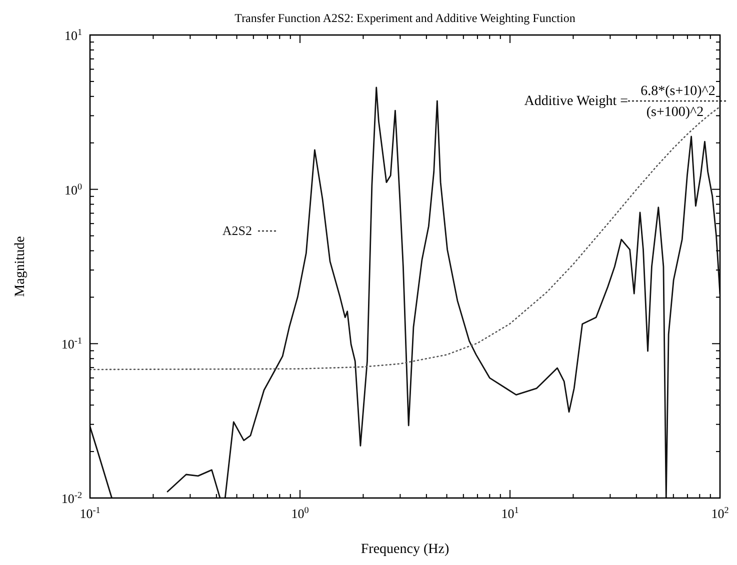  I want to click on y-axis-title: Magnitude, so click(20, 266).